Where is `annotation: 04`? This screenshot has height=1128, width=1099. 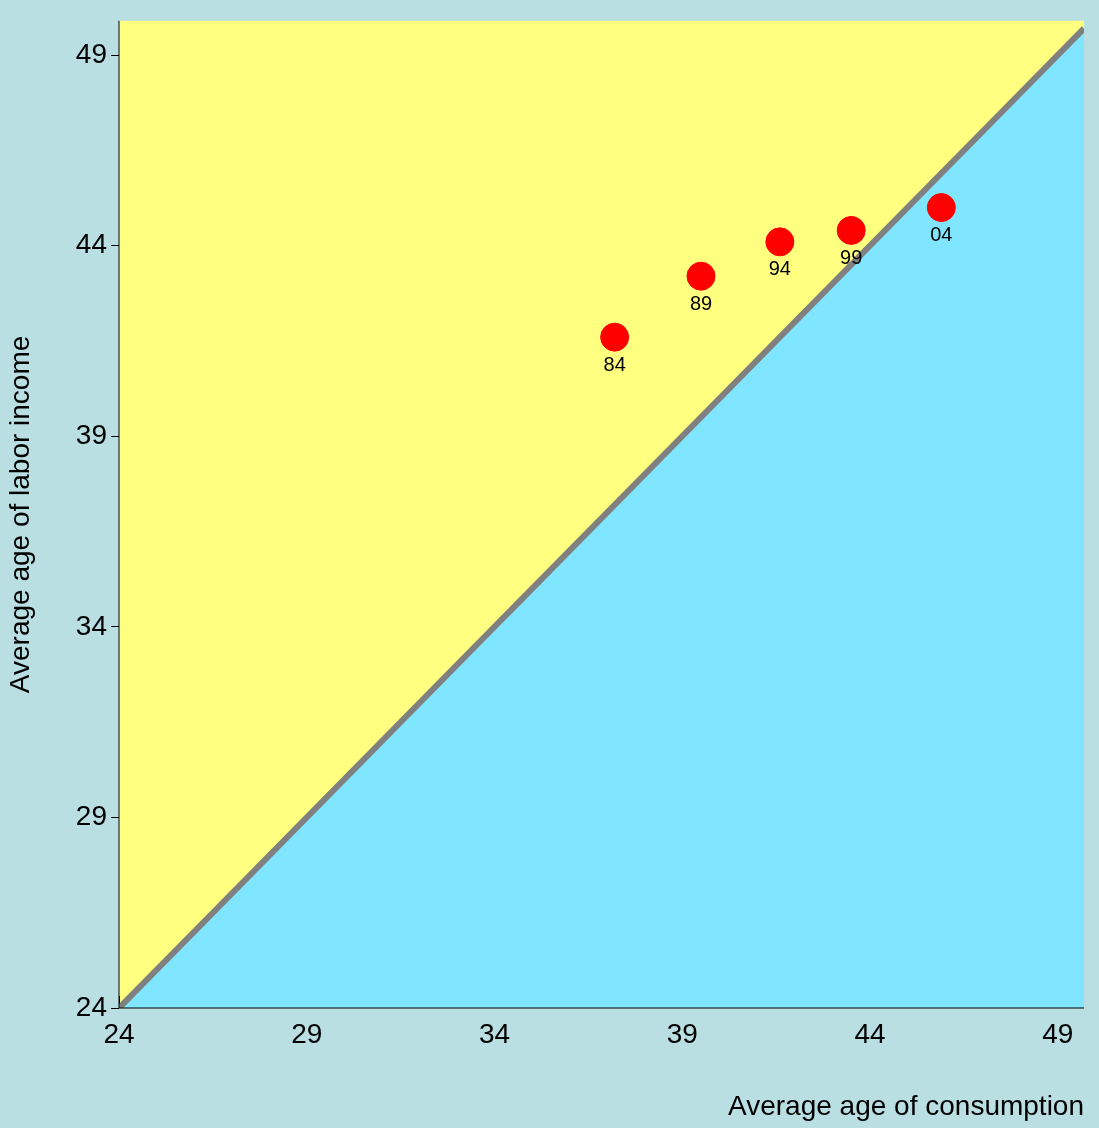 annotation: 04 is located at coordinates (941, 234).